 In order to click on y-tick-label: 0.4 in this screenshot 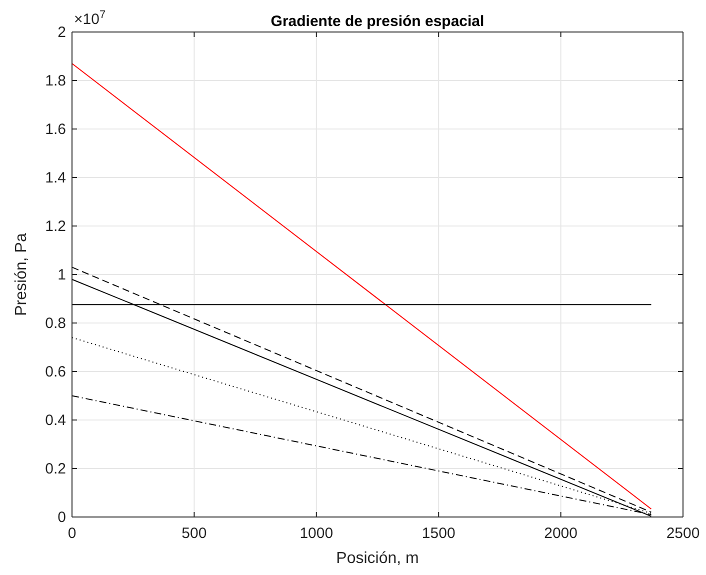, I will do `click(55, 420)`.